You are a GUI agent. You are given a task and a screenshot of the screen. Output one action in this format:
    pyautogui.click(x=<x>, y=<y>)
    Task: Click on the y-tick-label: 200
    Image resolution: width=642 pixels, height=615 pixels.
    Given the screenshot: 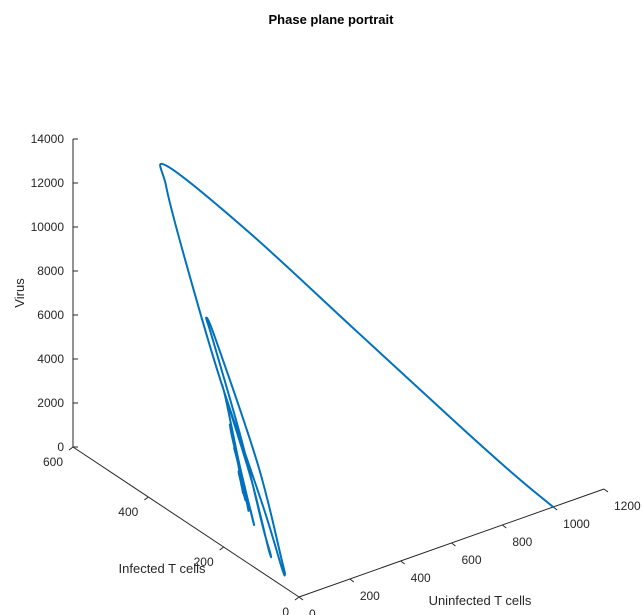 What is the action you would take?
    pyautogui.click(x=204, y=562)
    